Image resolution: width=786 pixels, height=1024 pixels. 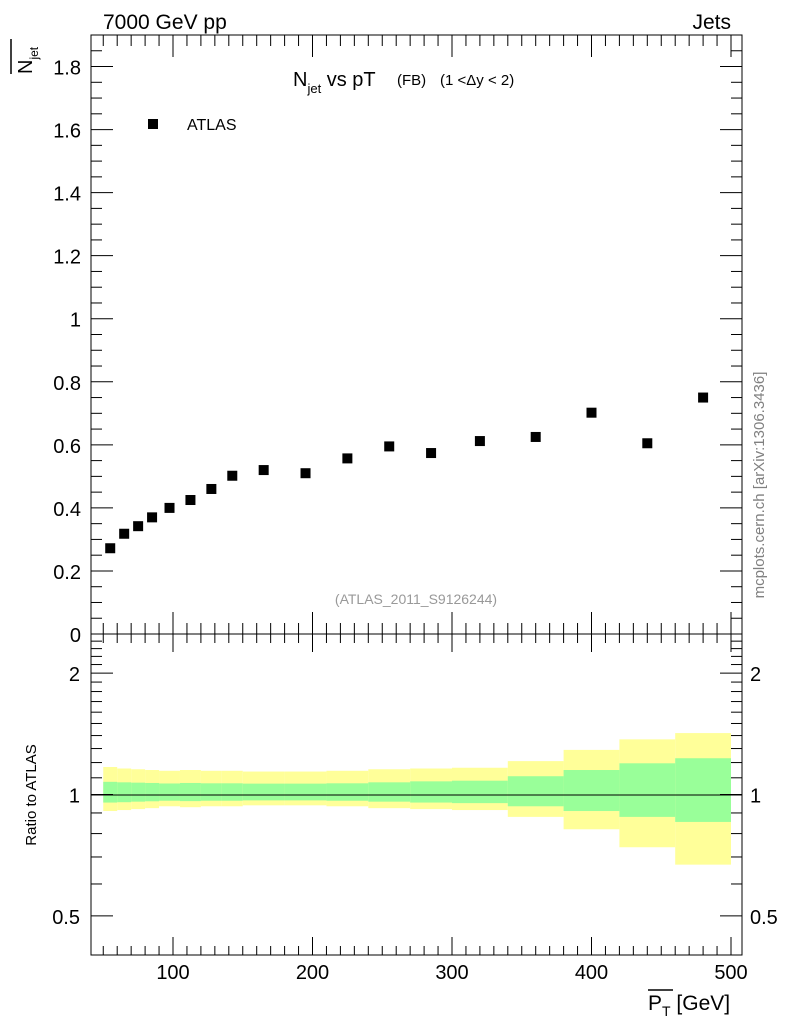 I want to click on ratio-y-tick-label-left: 1, so click(x=74, y=797).